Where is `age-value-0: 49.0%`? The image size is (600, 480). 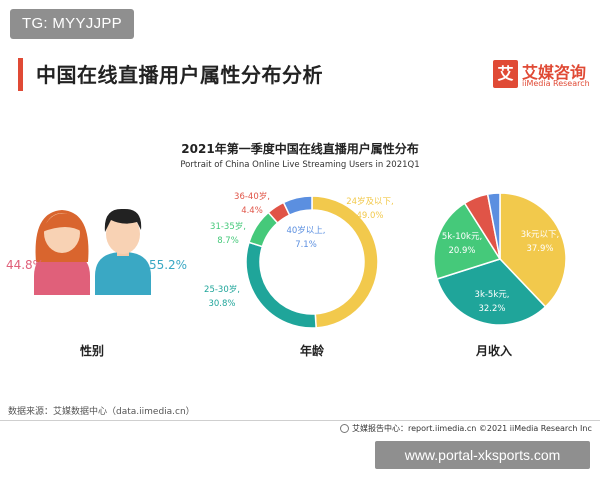 age-value-0: 49.0% is located at coordinates (369, 216).